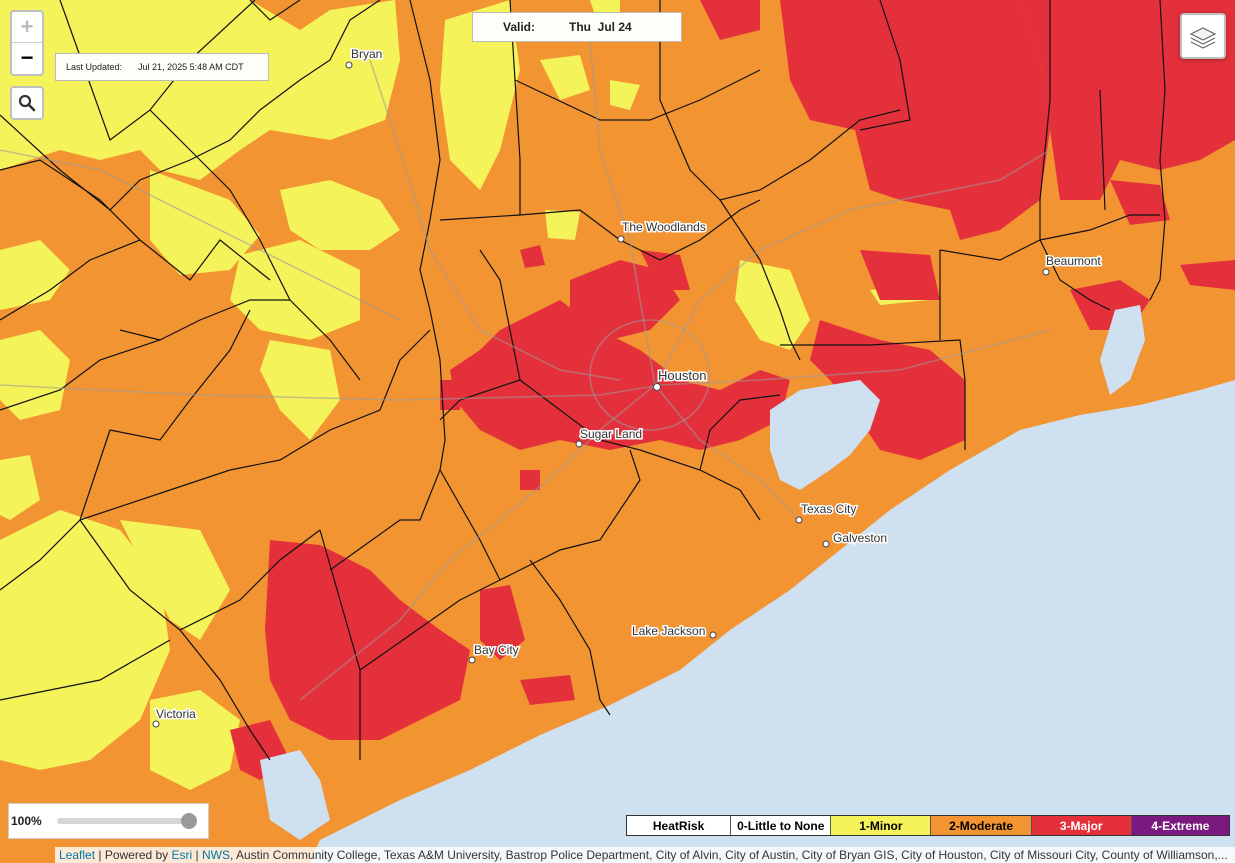 This screenshot has width=1235, height=863. What do you see at coordinates (611, 434) in the screenshot?
I see `city-label: Sugar Land` at bounding box center [611, 434].